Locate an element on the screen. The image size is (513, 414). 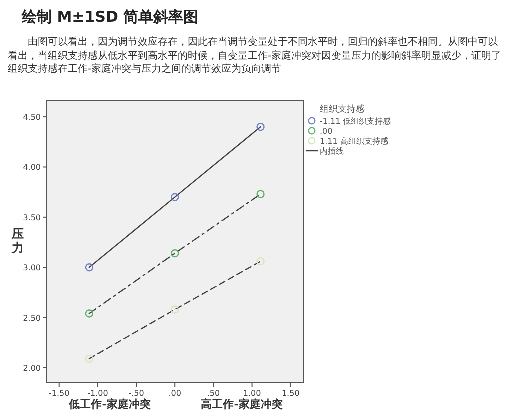
y-tick-label: 4.50 is located at coordinates (32, 117).